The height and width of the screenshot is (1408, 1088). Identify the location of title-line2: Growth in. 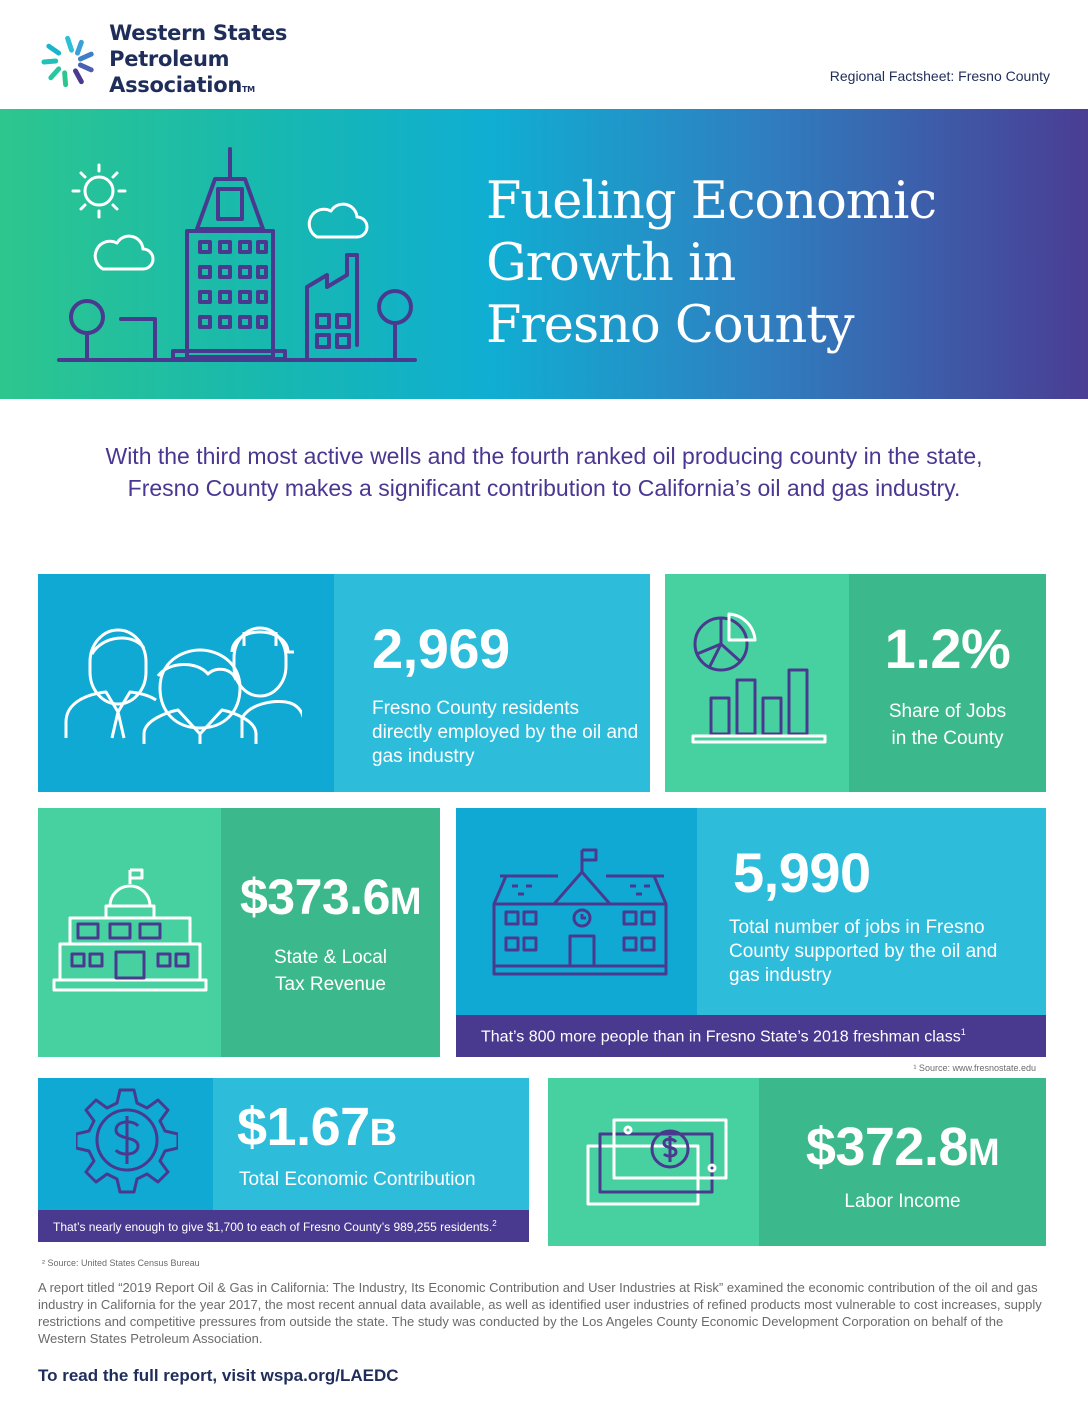
(611, 263).